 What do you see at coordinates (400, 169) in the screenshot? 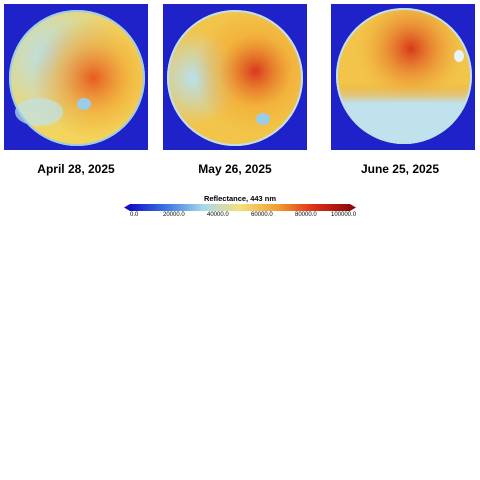
I see `date-label-june: June 25, 2025` at bounding box center [400, 169].